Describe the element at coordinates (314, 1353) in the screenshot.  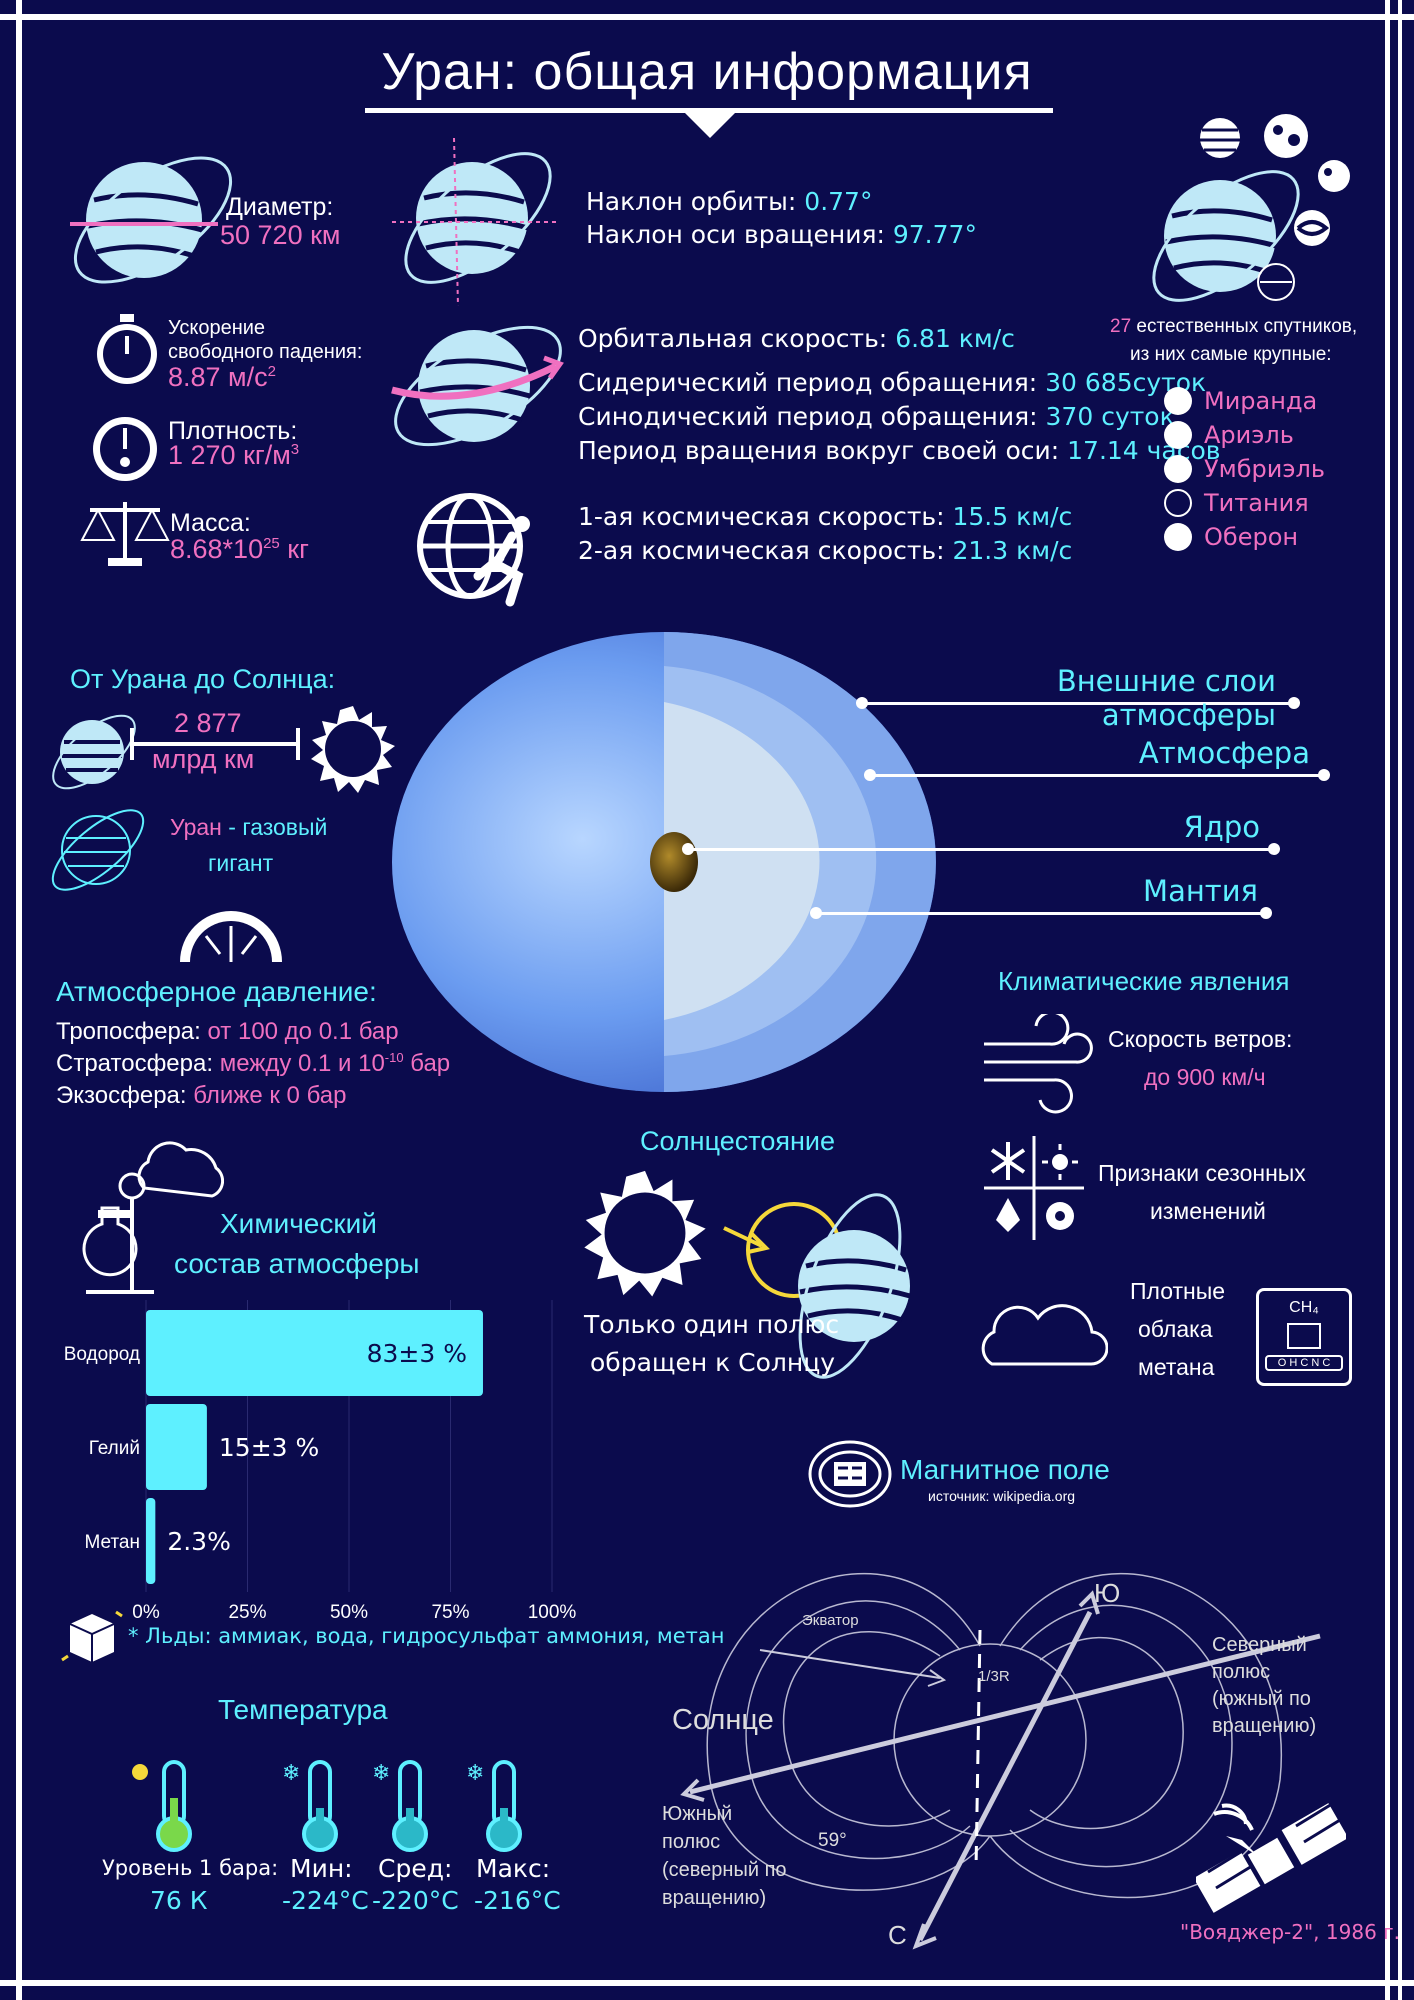
I see `chart-bar` at that location.